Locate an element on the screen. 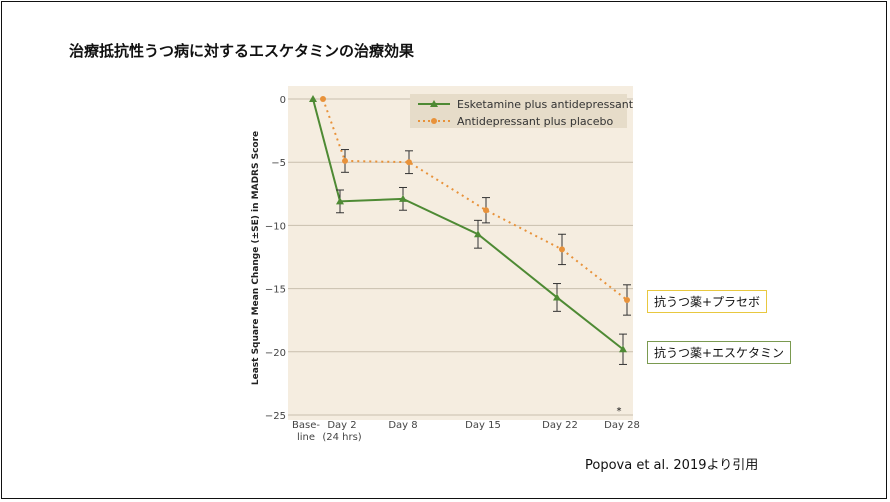  legend-box is located at coordinates (518, 111).